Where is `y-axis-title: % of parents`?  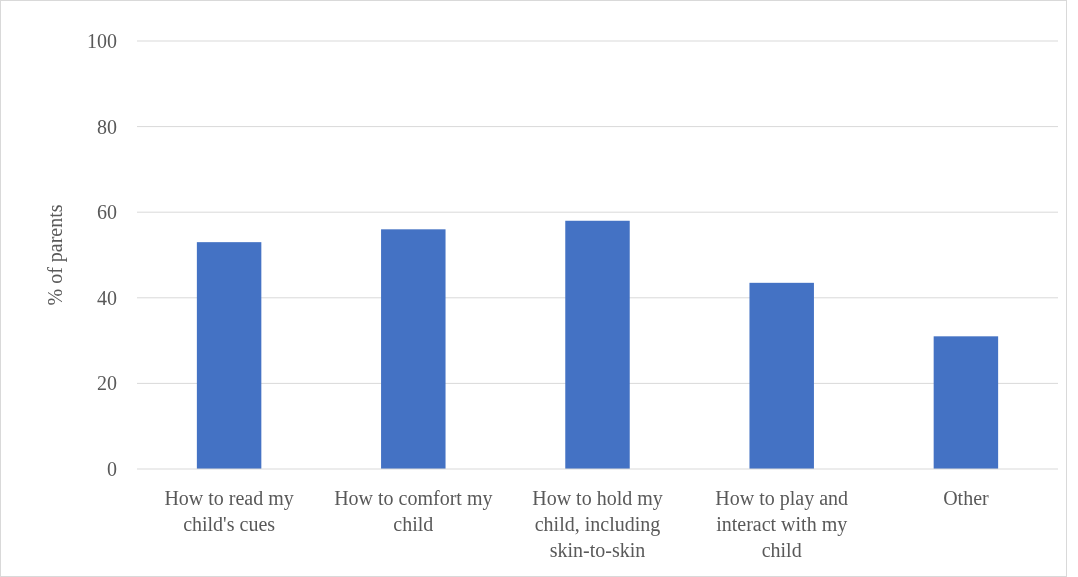 y-axis-title: % of parents is located at coordinates (55, 255).